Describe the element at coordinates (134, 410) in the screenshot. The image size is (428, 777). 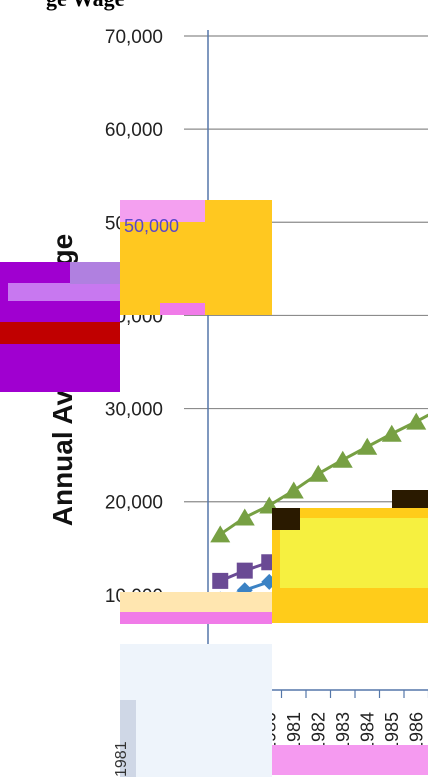
I see `y-tick-label: 30,000` at that location.